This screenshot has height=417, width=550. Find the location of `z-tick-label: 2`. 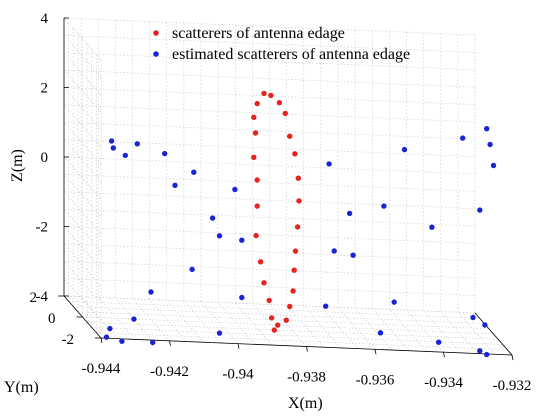

z-tick-label: 2 is located at coordinates (45, 89).